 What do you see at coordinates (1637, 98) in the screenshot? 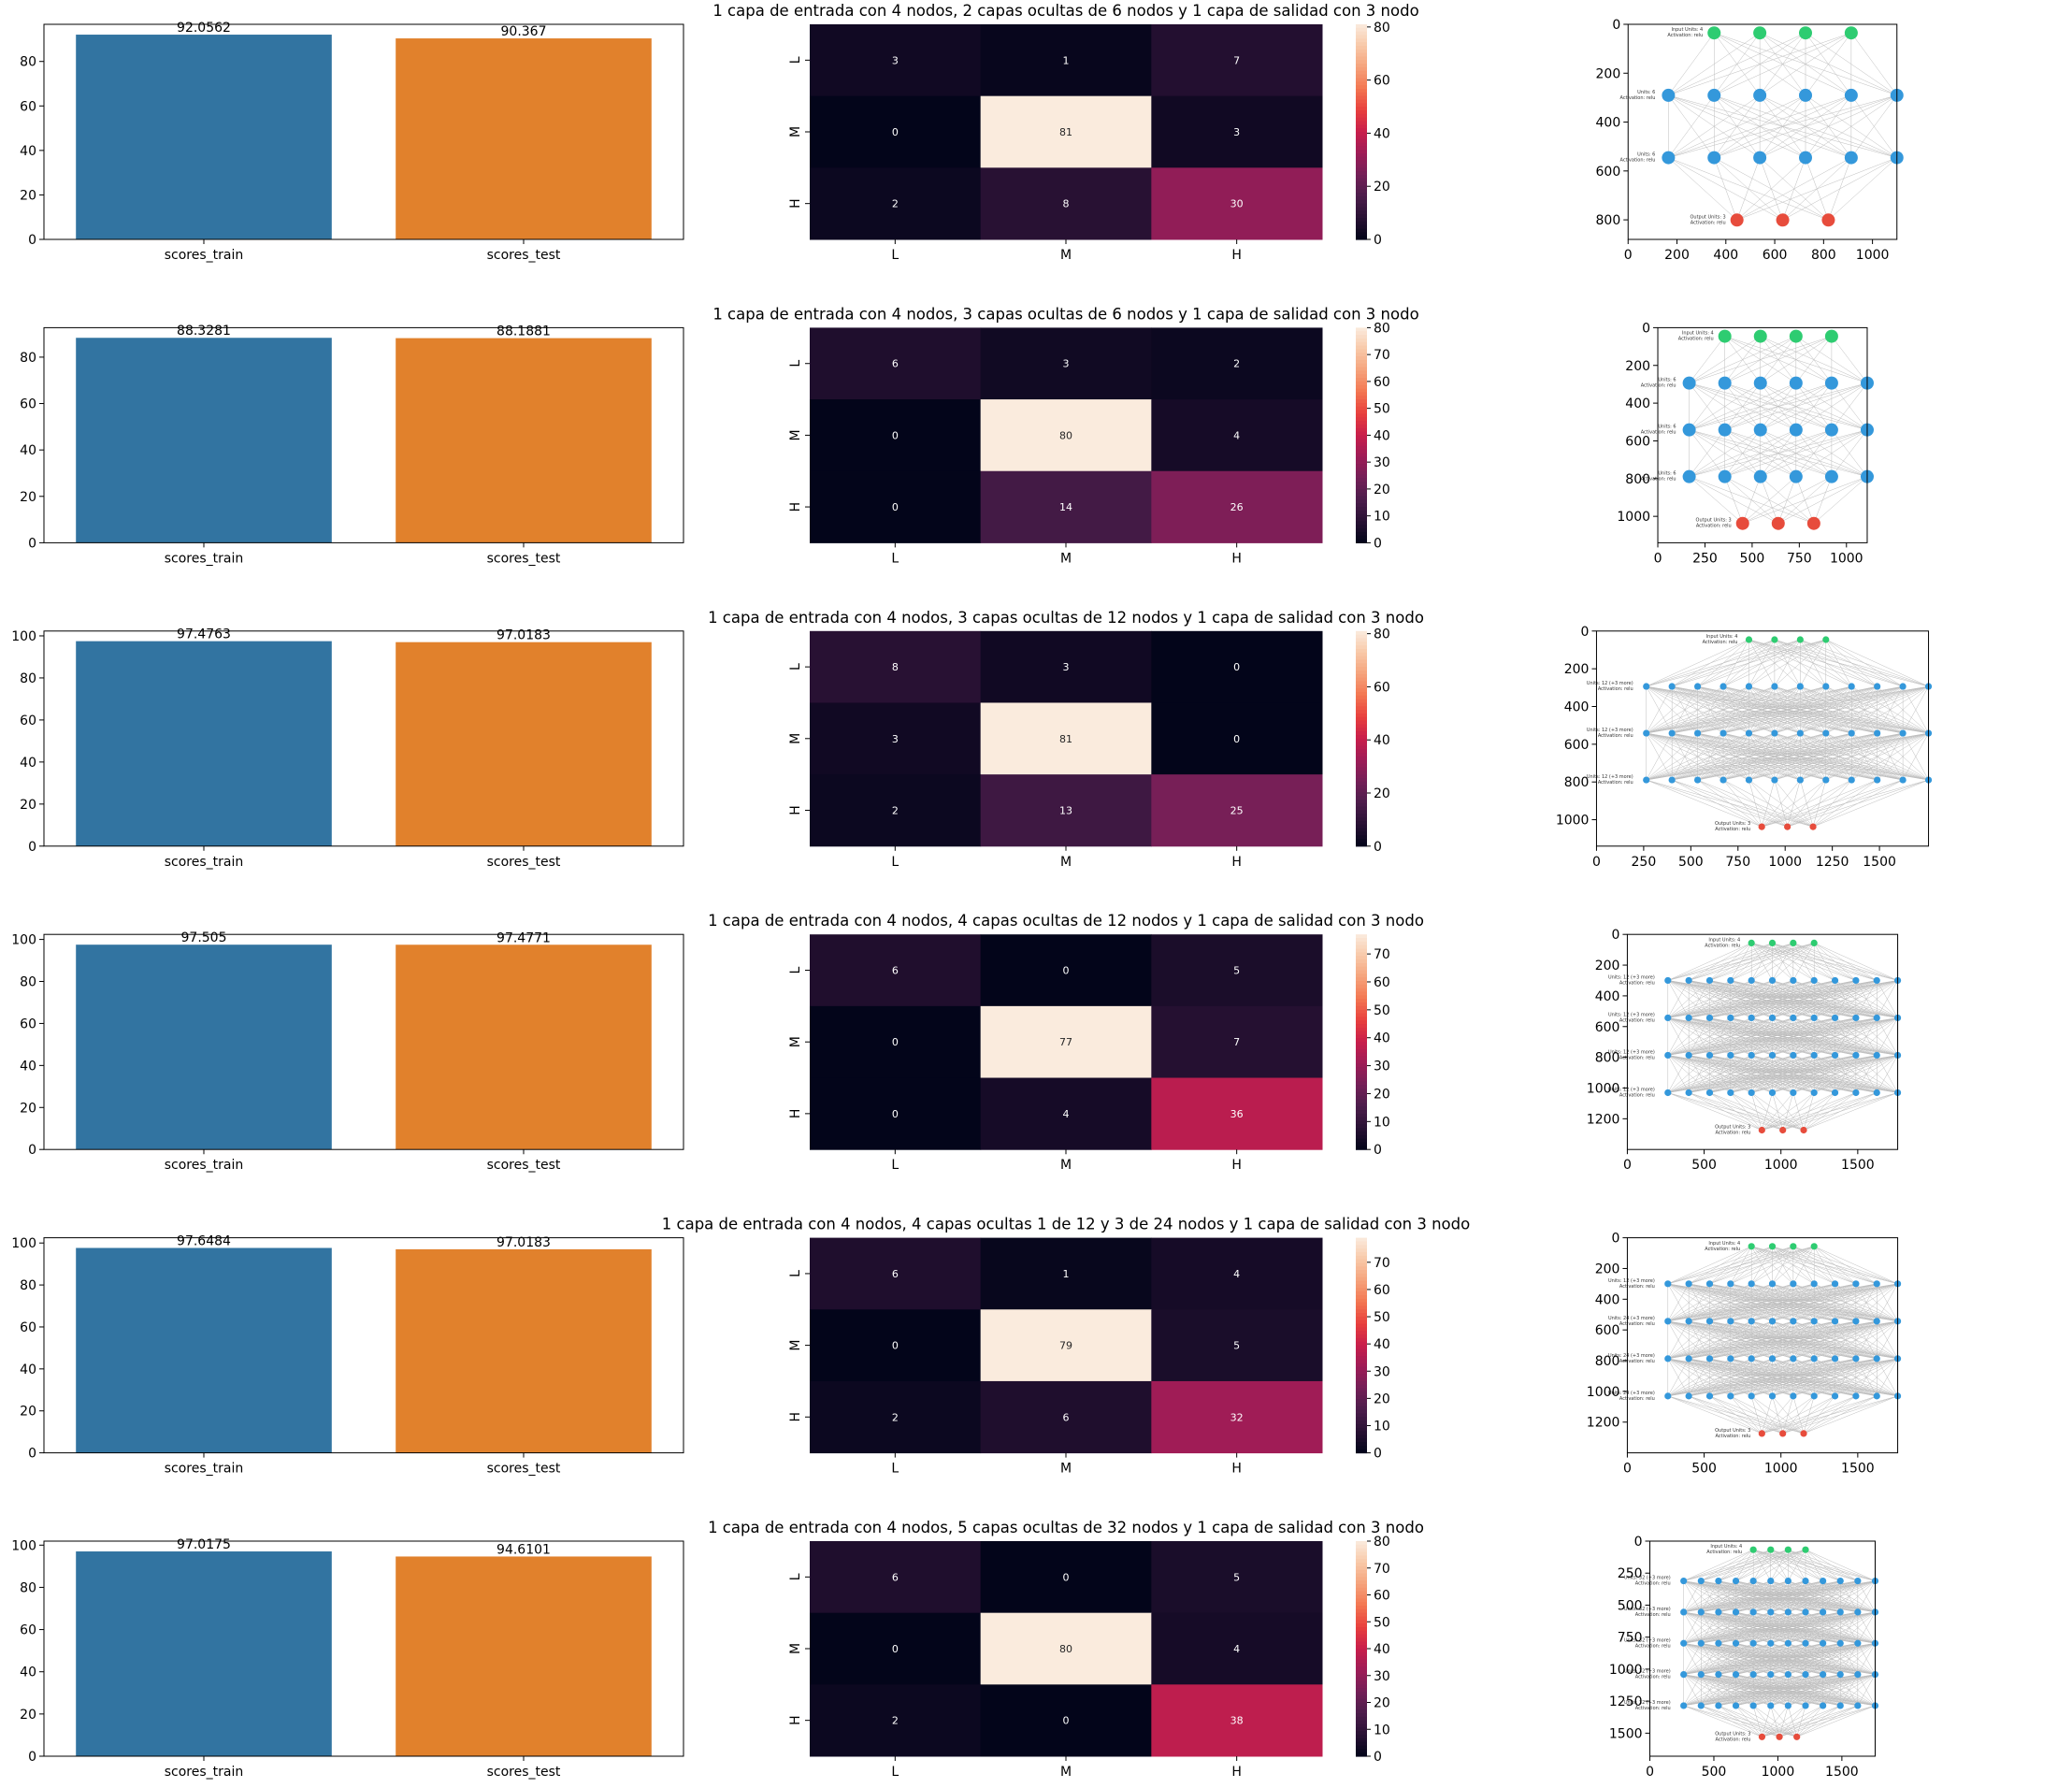
I see `layer-label: Activation: relu` at bounding box center [1637, 98].